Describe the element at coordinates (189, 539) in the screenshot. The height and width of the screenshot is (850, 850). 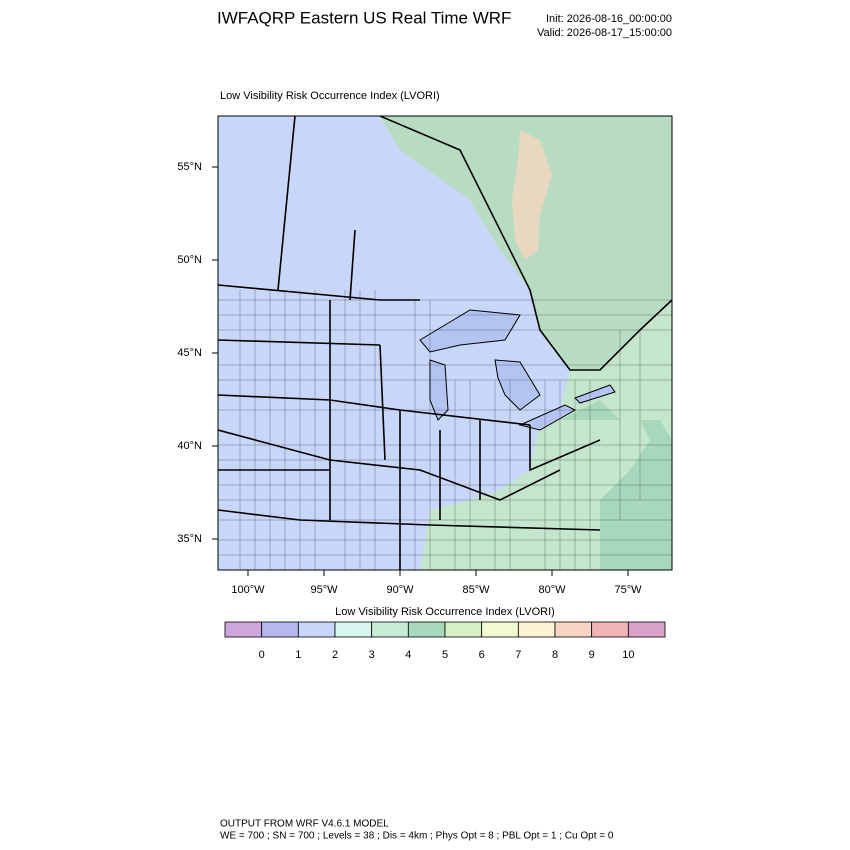
I see `lat-label: 35°N` at that location.